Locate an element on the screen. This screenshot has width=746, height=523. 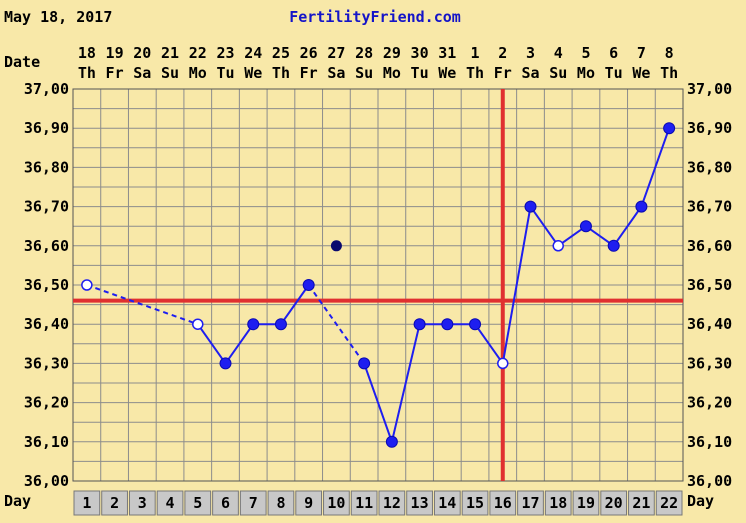
date-row-label: Date is located at coordinates (22, 62).